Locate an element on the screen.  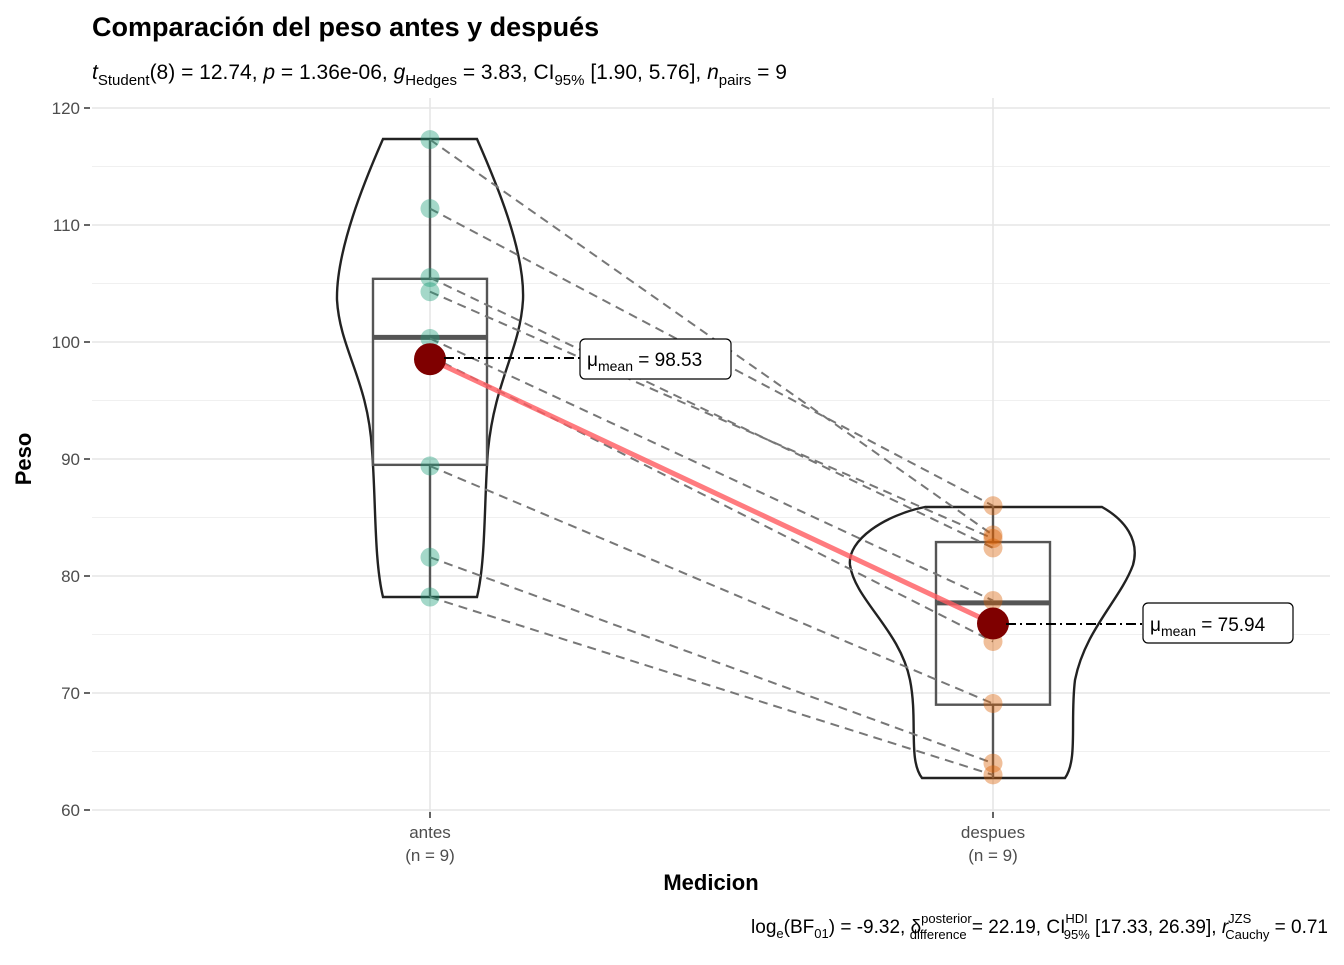
violin-antes is located at coordinates (430, 368).